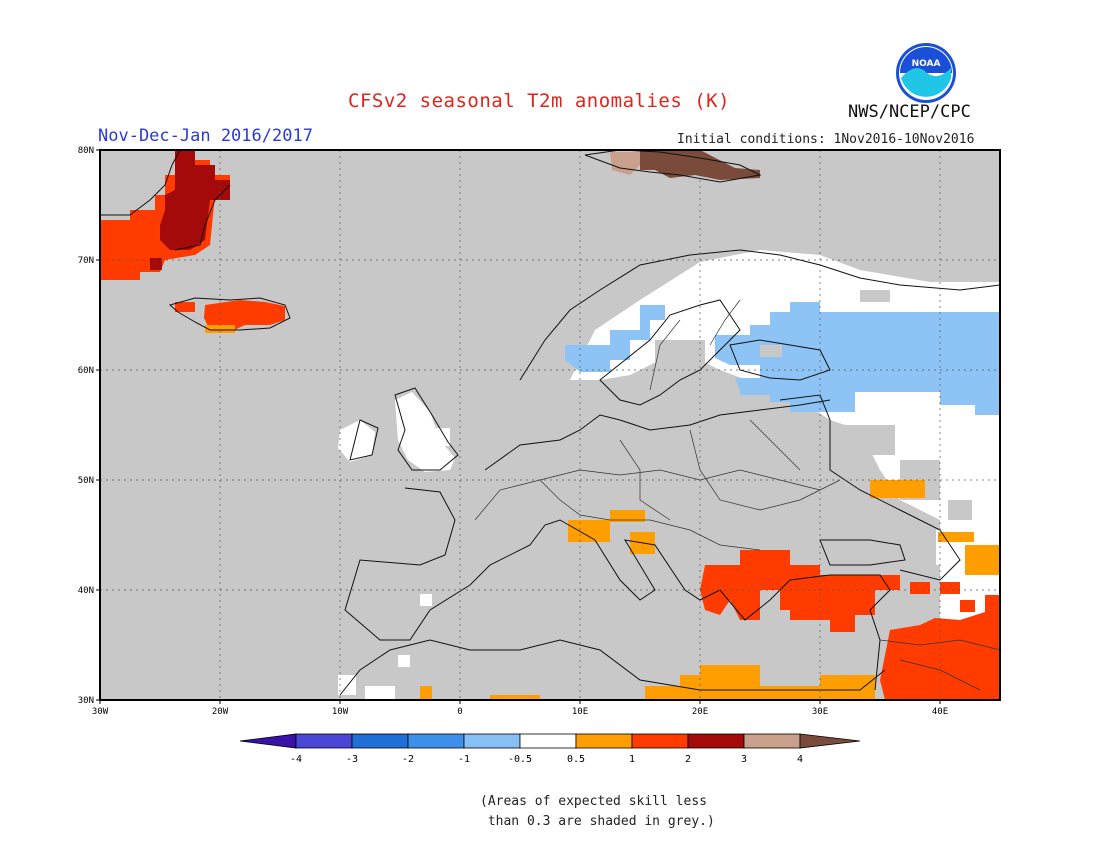 Image resolution: width=1100 pixels, height=850 pixels. Describe the element at coordinates (86, 426) in the screenshot. I see `lat-labels: 80N 70N 60N 50N 40N 30N` at that location.